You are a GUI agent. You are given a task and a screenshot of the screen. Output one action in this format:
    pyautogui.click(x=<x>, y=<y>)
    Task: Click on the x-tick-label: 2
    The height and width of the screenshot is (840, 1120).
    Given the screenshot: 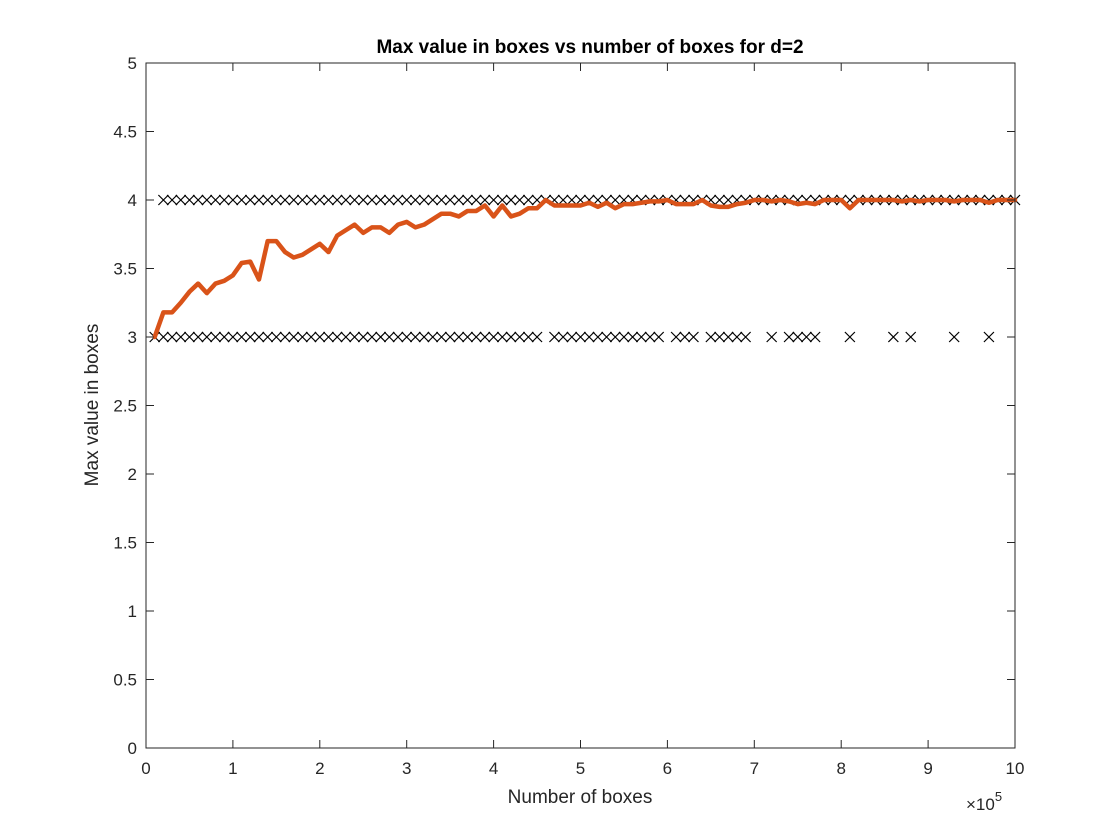 What is the action you would take?
    pyautogui.click(x=319, y=768)
    